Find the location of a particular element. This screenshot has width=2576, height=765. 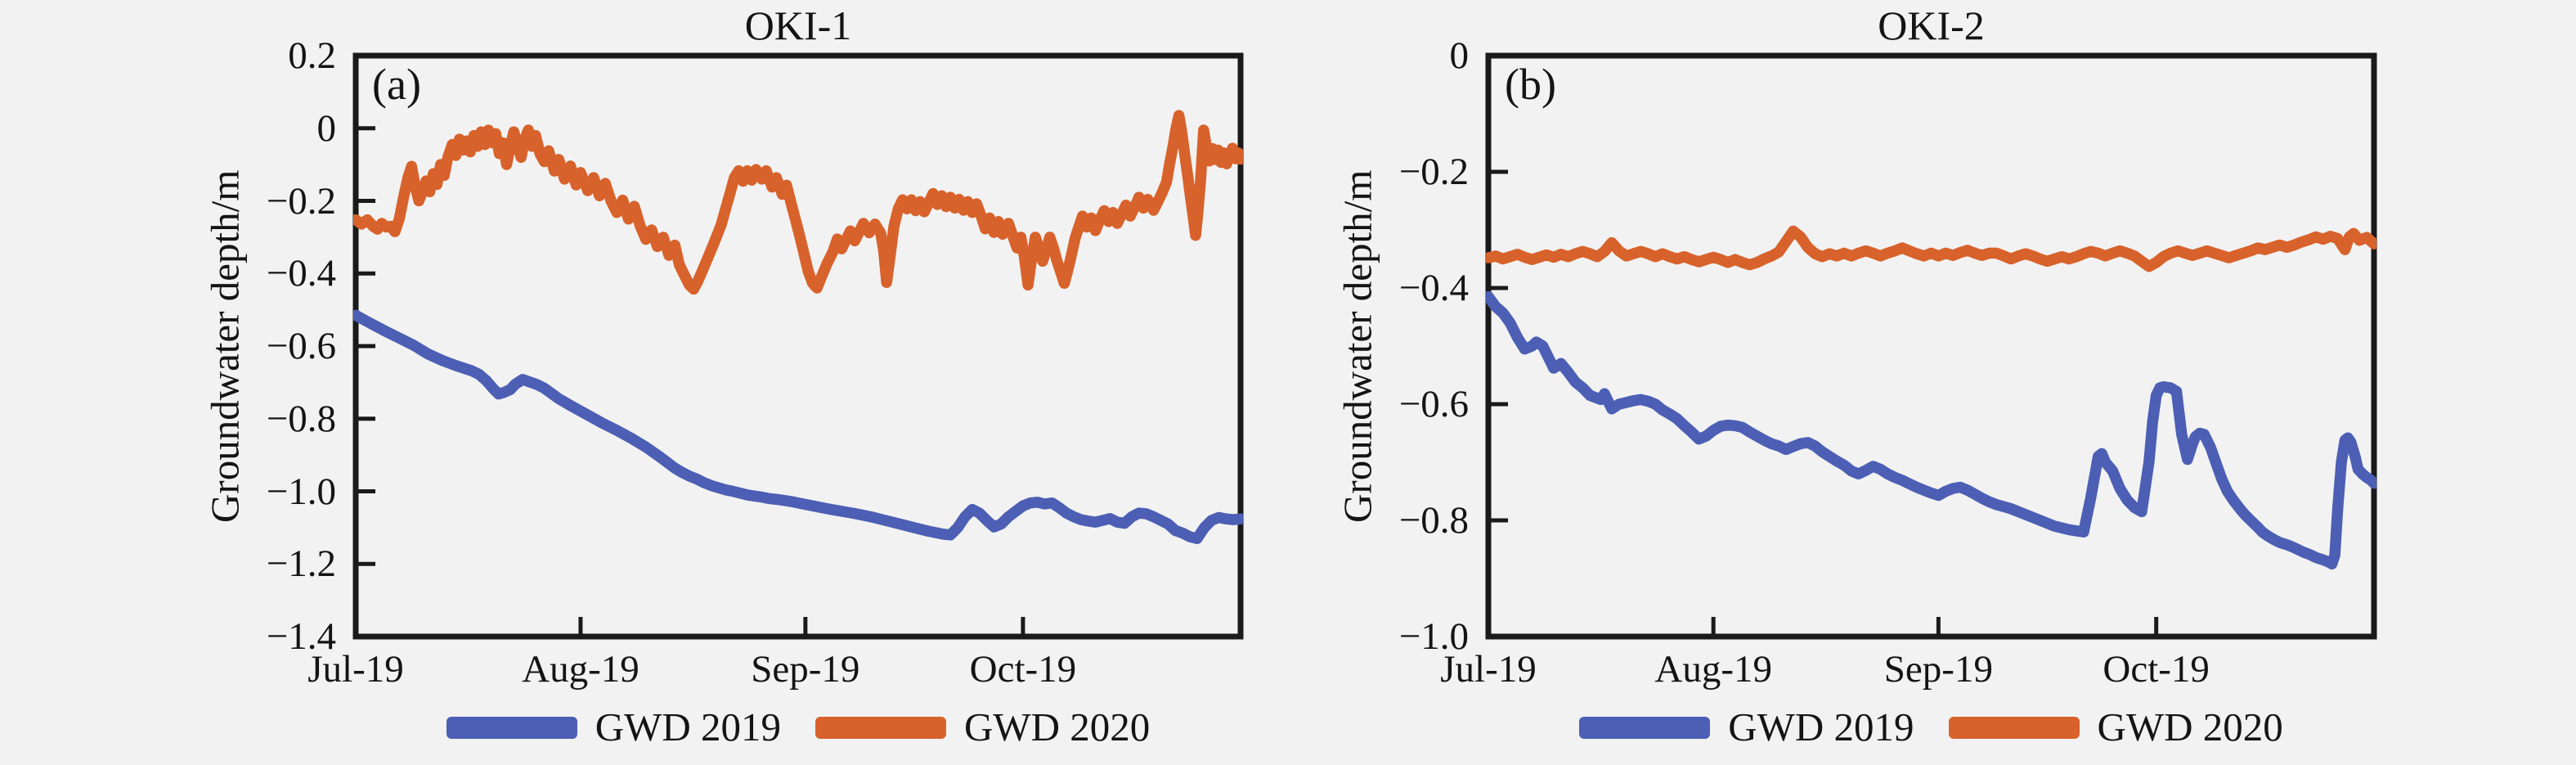

y-tick-label: 0.2 is located at coordinates (312, 56).